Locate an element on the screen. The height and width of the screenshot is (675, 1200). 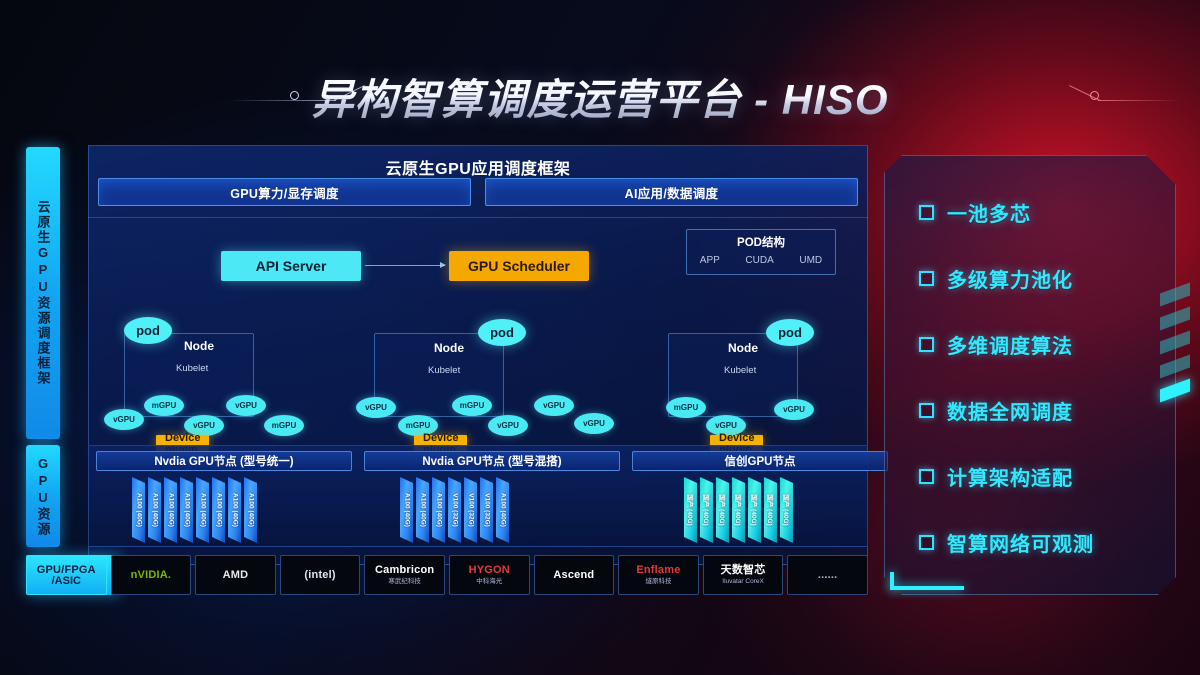
feature-item-6: 智算网络可观测 is located at coordinates (1006, 542).